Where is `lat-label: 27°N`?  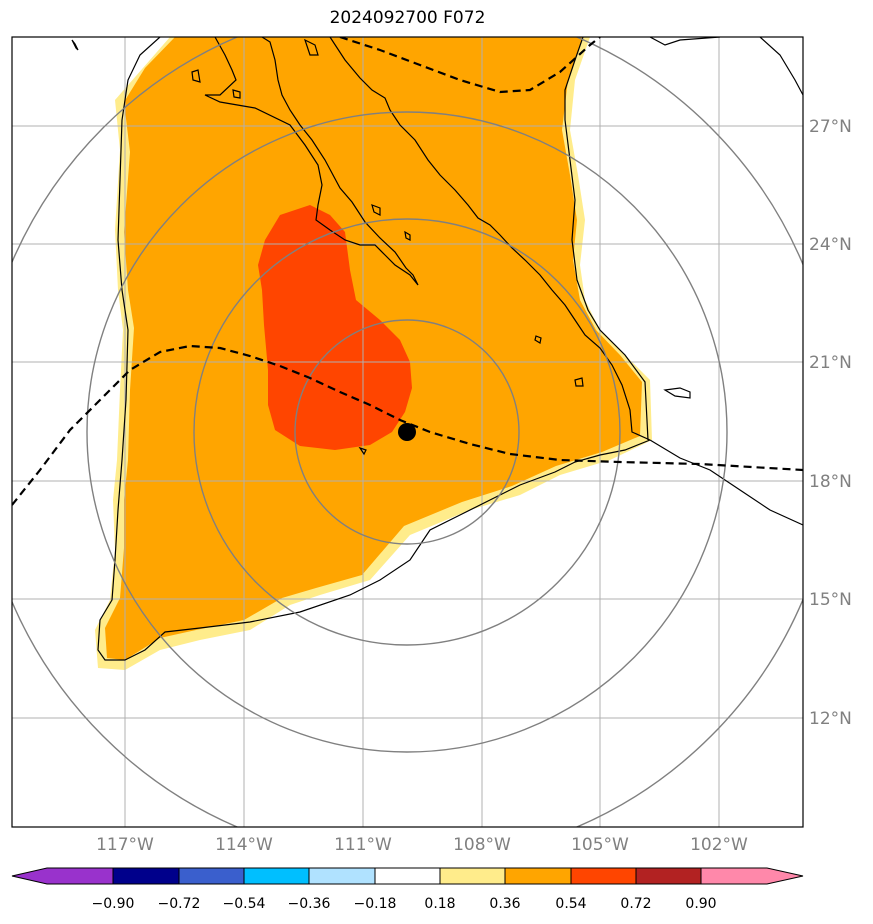 lat-label: 27°N is located at coordinates (830, 127).